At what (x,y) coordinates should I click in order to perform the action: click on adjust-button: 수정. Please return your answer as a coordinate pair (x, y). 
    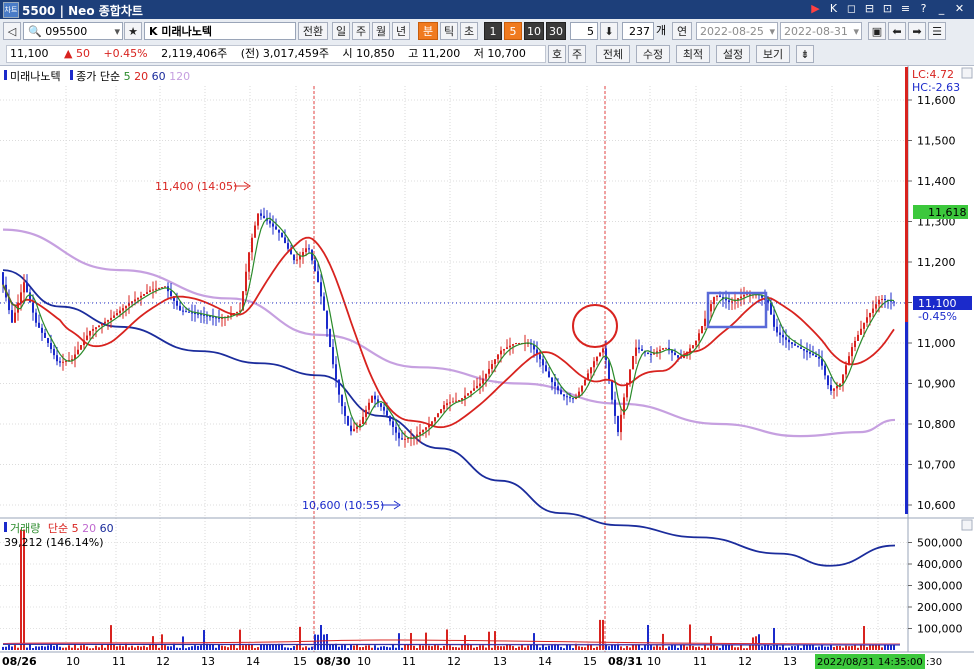
    Looking at the image, I should click on (653, 54).